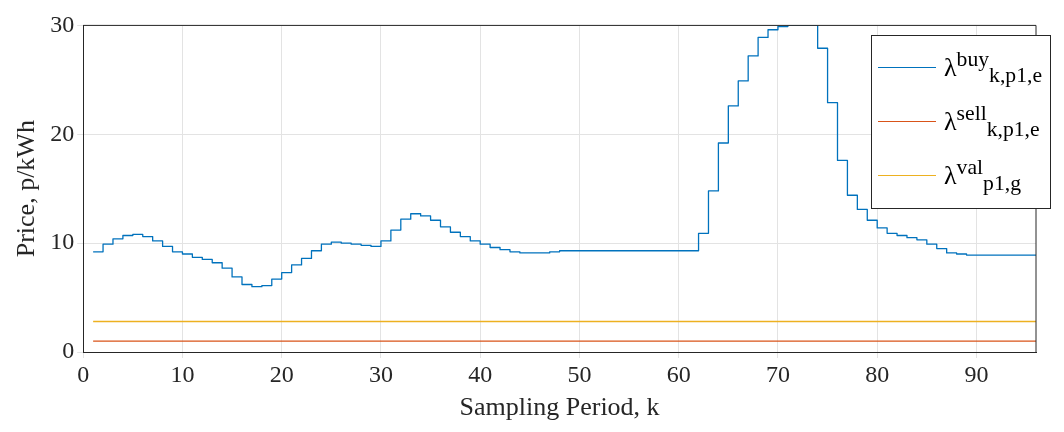  What do you see at coordinates (777, 373) in the screenshot?
I see `x-tick-label: 70` at bounding box center [777, 373].